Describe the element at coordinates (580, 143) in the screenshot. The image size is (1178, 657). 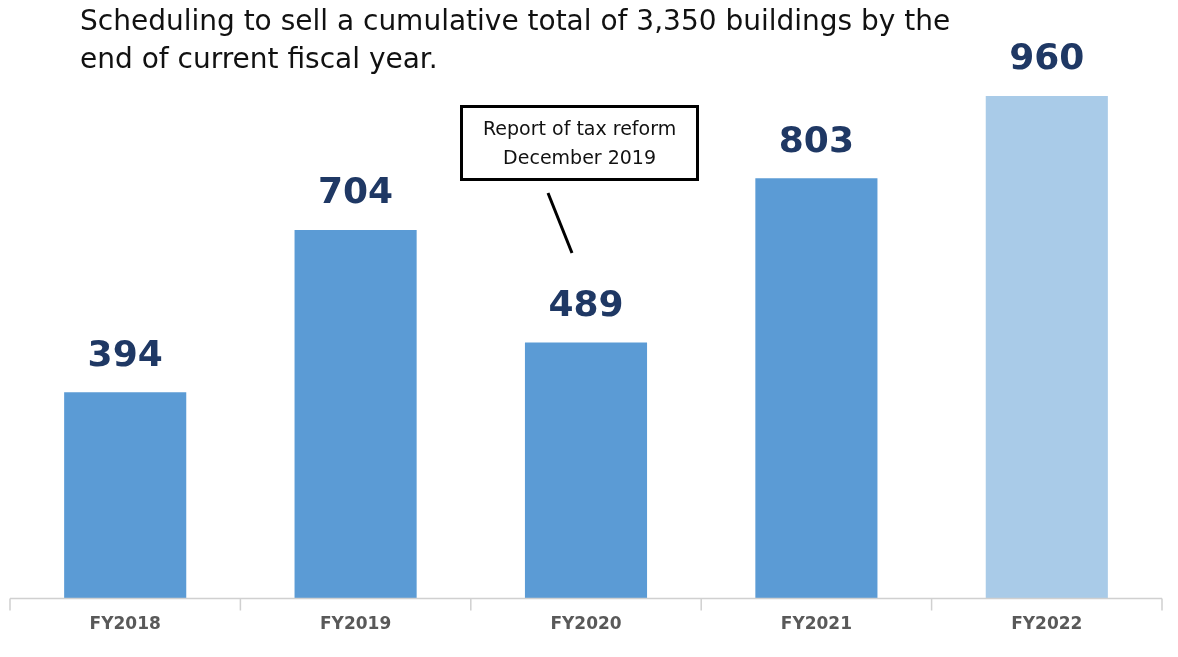
I see `annotation: Report of tax reform December 2019` at that location.